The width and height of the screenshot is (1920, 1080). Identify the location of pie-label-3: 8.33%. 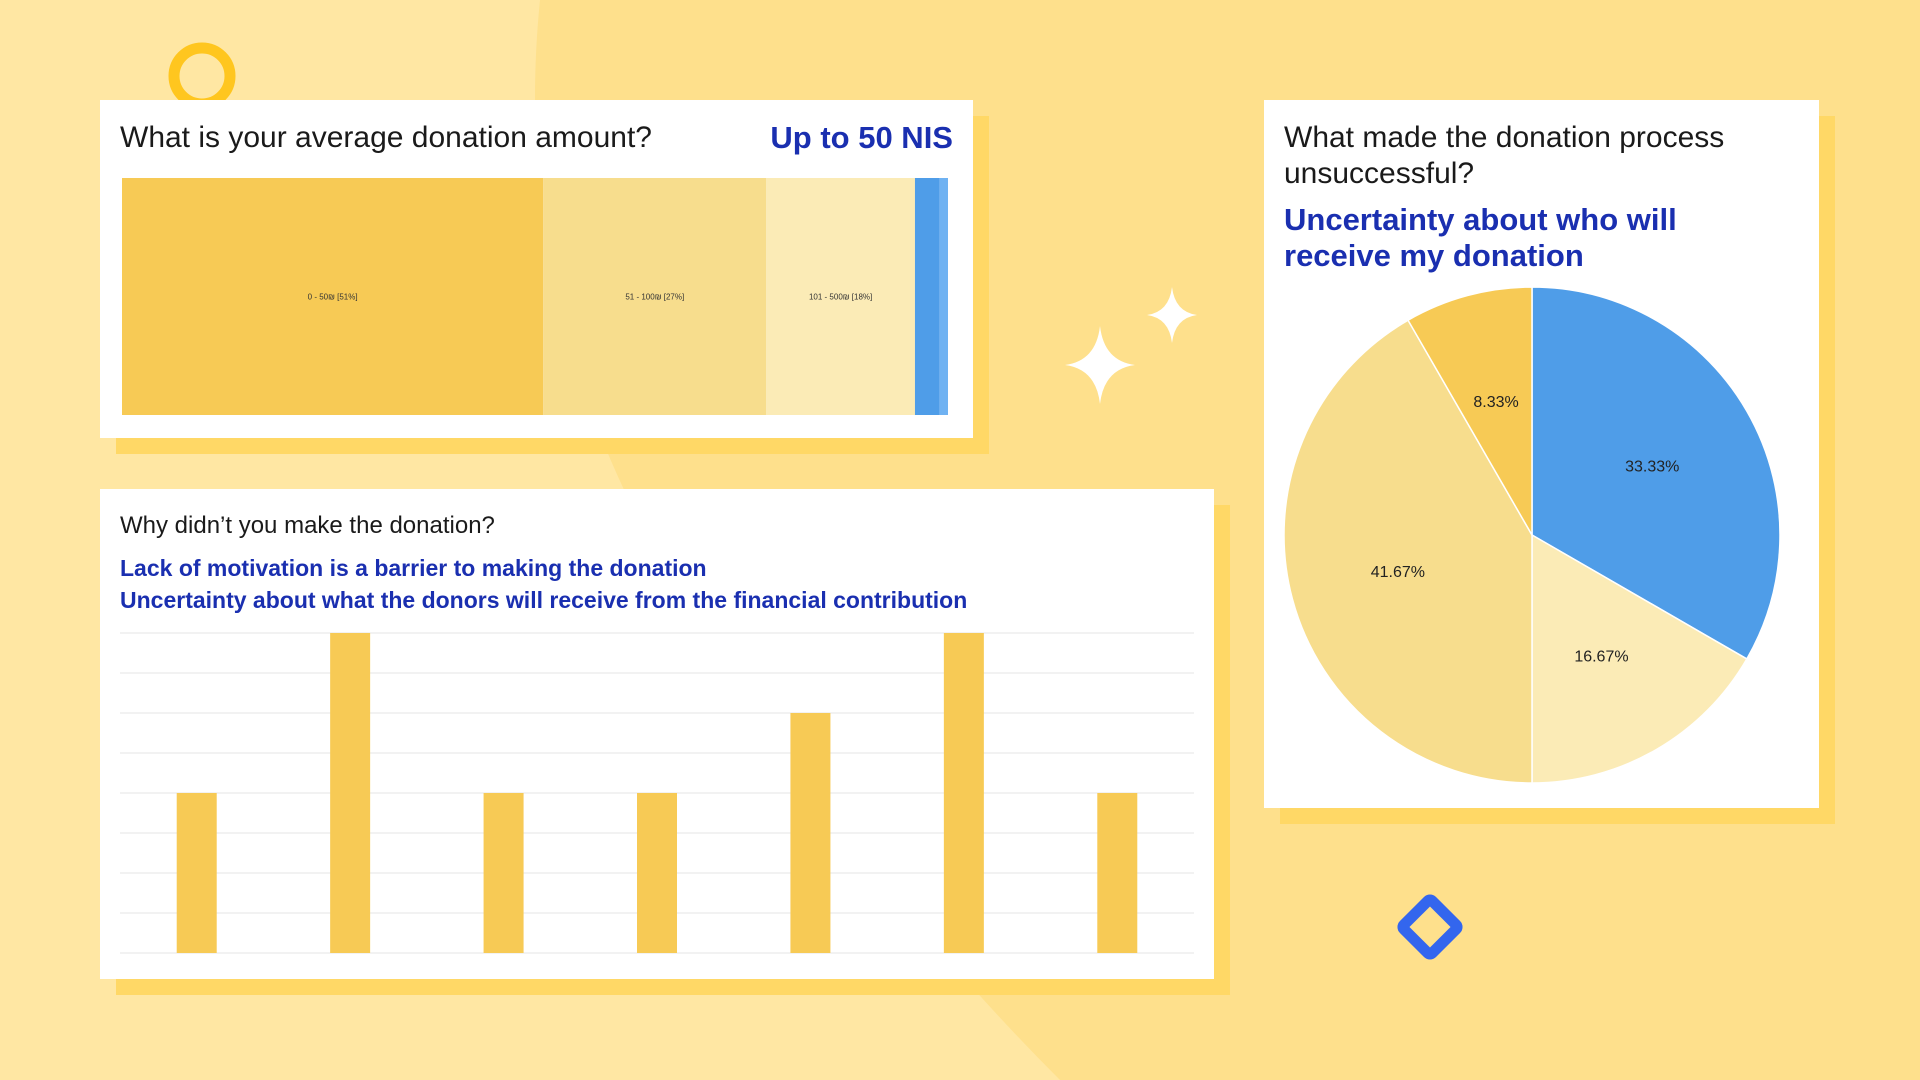
(1495, 402).